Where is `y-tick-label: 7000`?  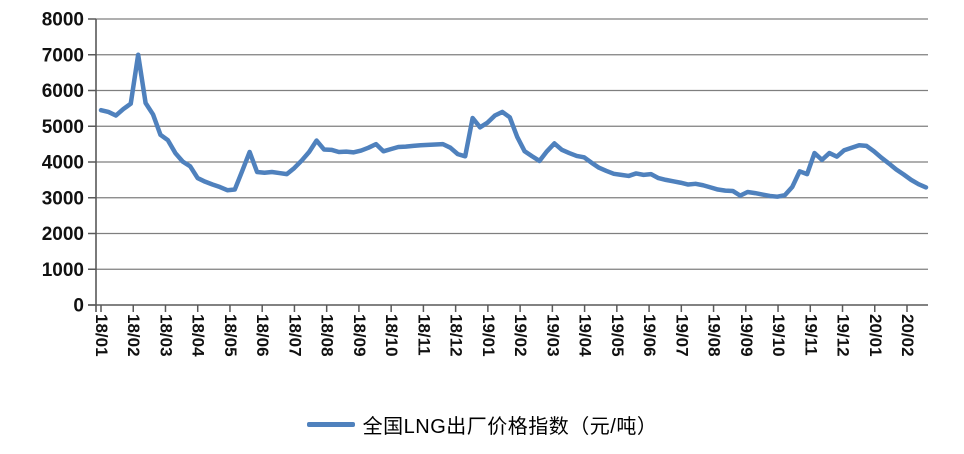 y-tick-label: 7000 is located at coordinates (63, 55).